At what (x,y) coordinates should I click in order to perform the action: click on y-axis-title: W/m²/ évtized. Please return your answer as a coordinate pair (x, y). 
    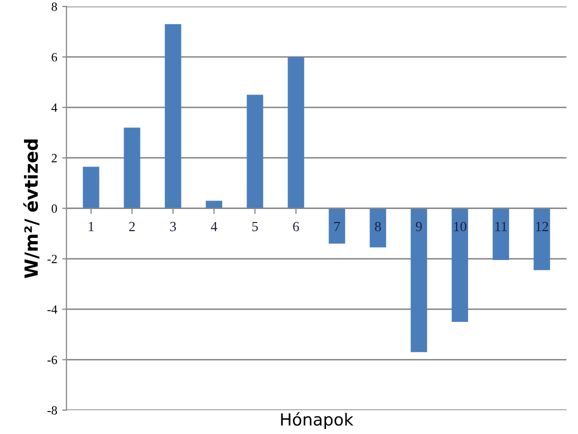
    Looking at the image, I should click on (31, 209).